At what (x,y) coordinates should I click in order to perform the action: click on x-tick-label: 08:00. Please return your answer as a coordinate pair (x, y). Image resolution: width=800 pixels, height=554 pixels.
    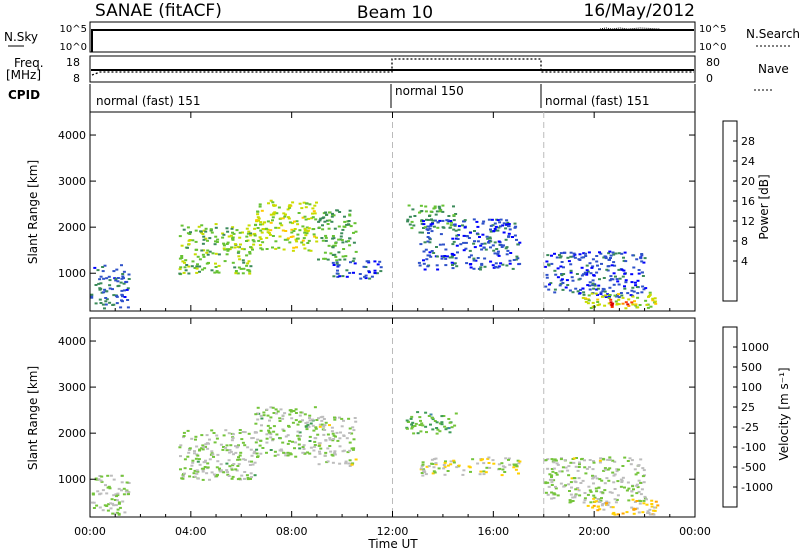
    Looking at the image, I should click on (292, 531).